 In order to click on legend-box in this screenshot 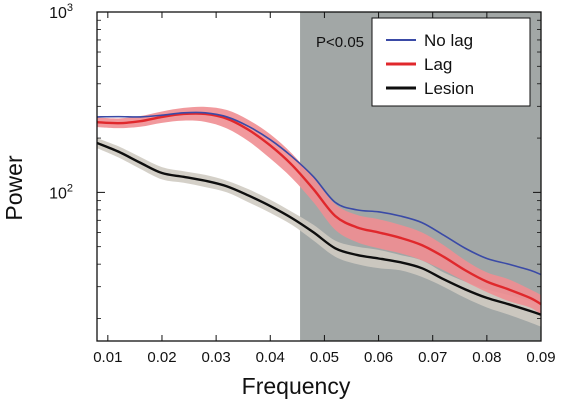, I will do `click(451, 62)`.